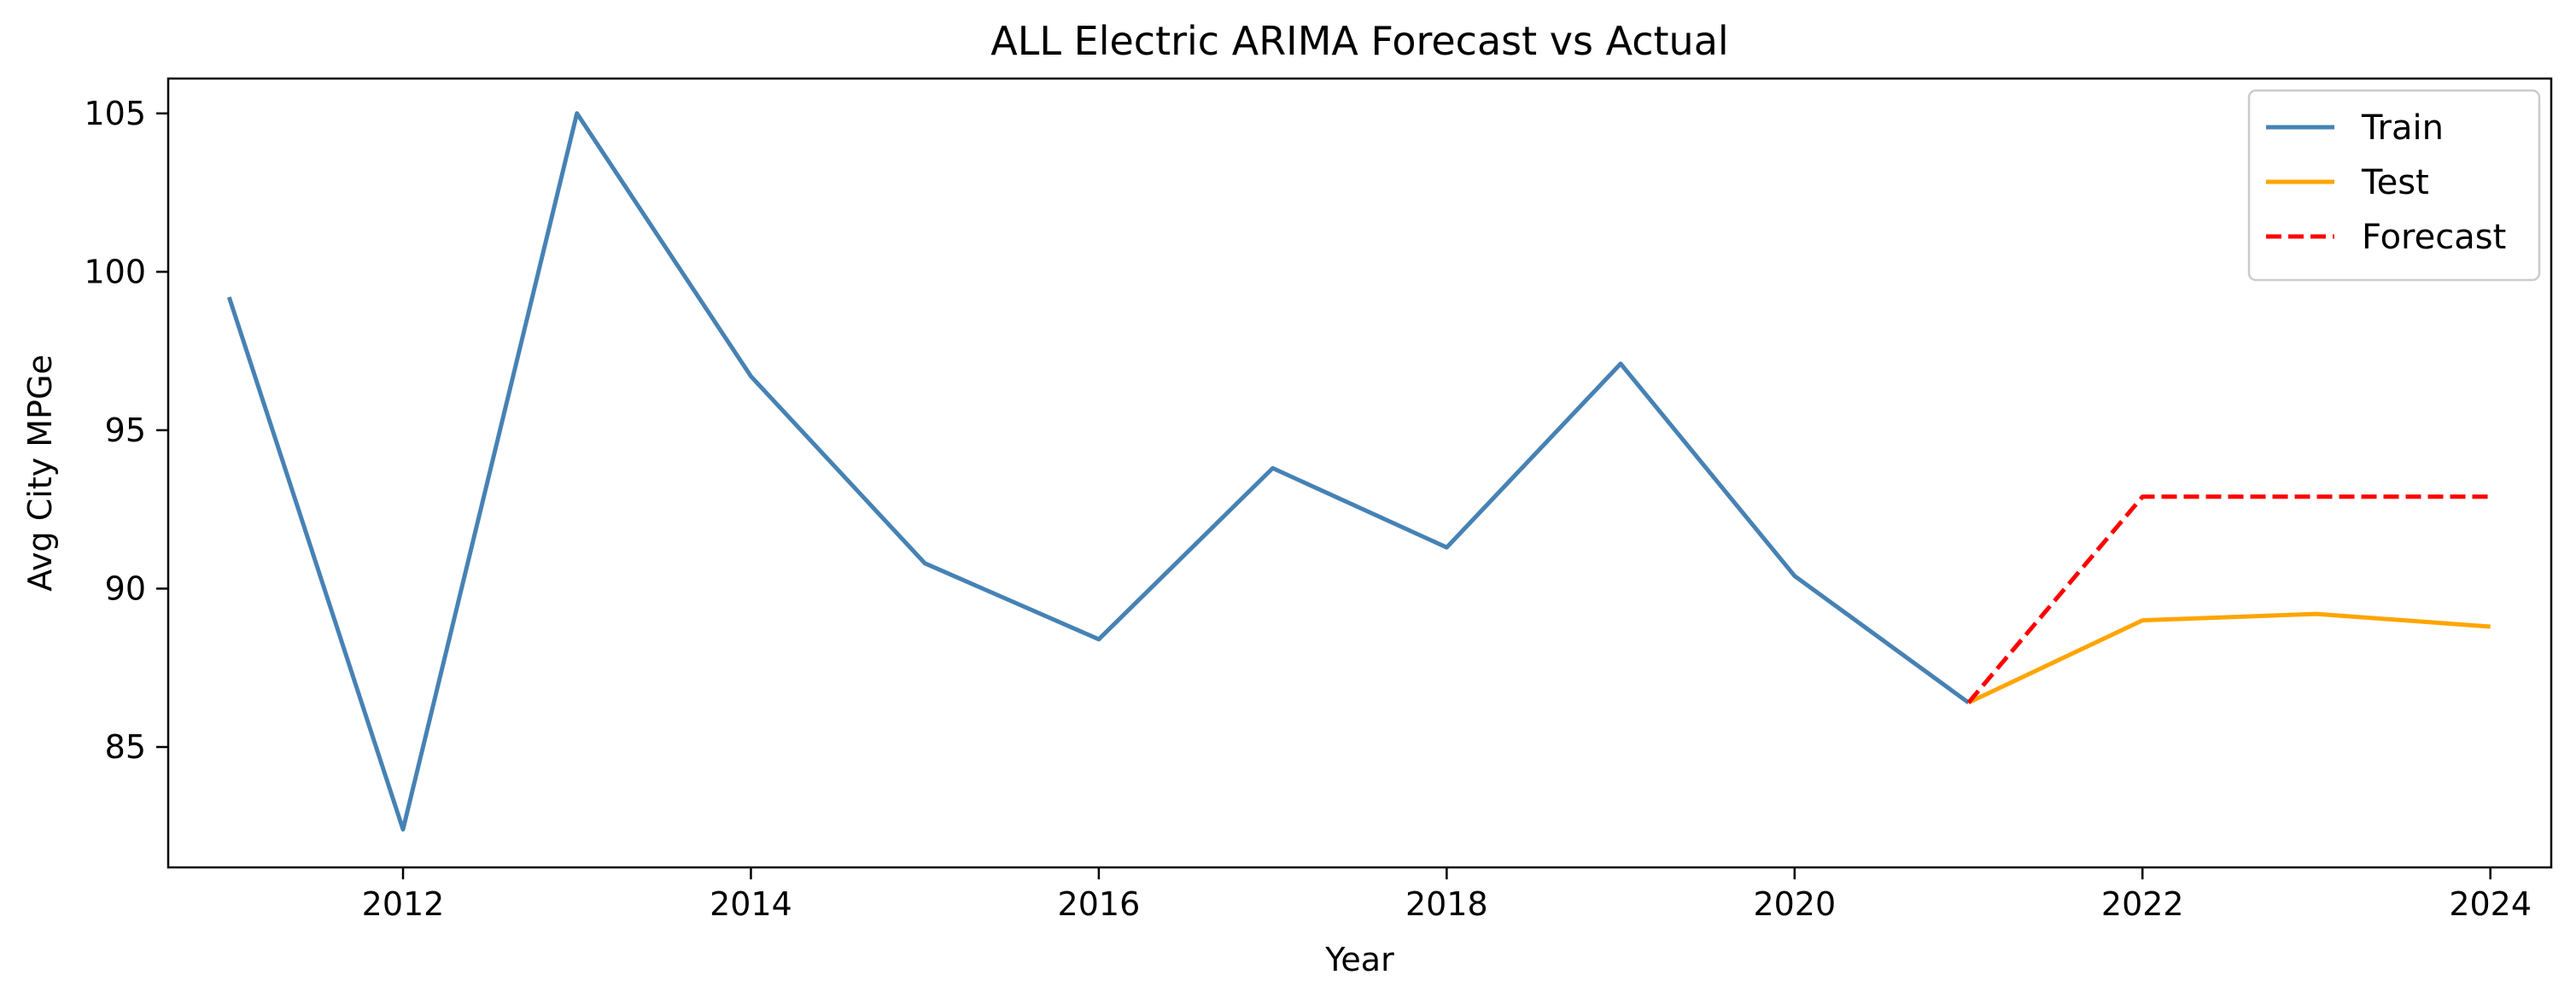 The image size is (2576, 1004). I want to click on series-line-forecast, so click(2228, 599).